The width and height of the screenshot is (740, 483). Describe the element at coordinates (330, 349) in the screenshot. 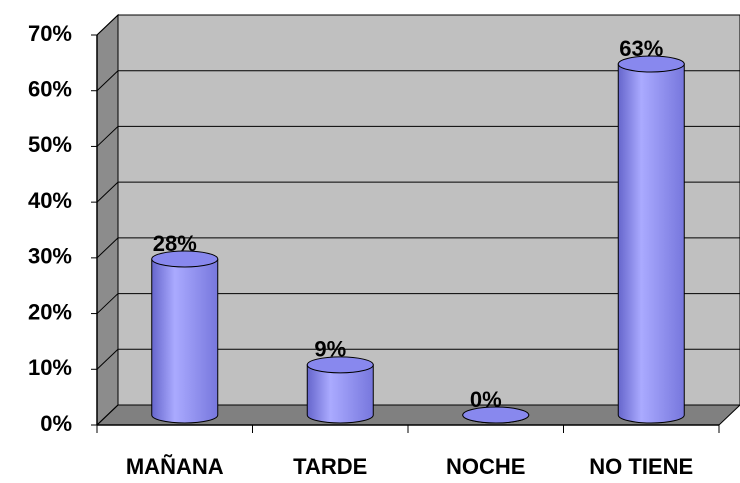

I see `value-label: 9%` at that location.